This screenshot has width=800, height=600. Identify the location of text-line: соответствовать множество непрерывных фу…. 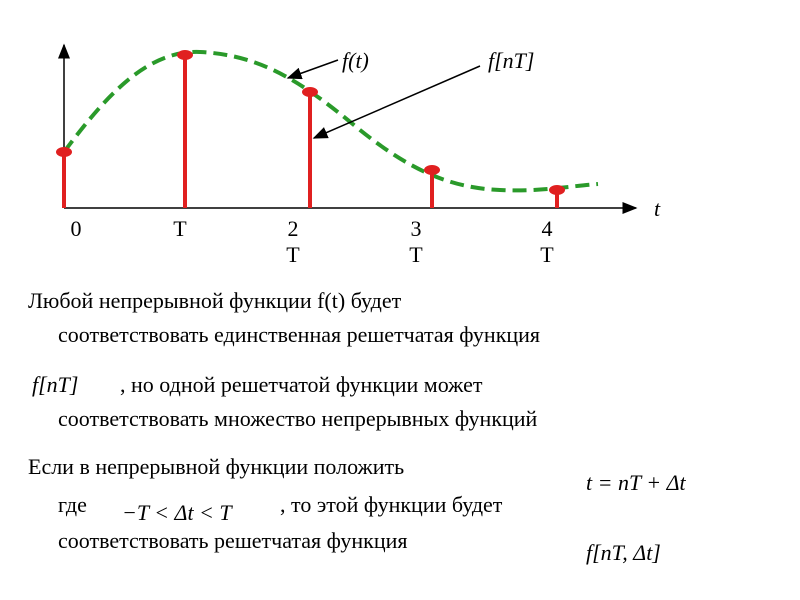
(298, 418).